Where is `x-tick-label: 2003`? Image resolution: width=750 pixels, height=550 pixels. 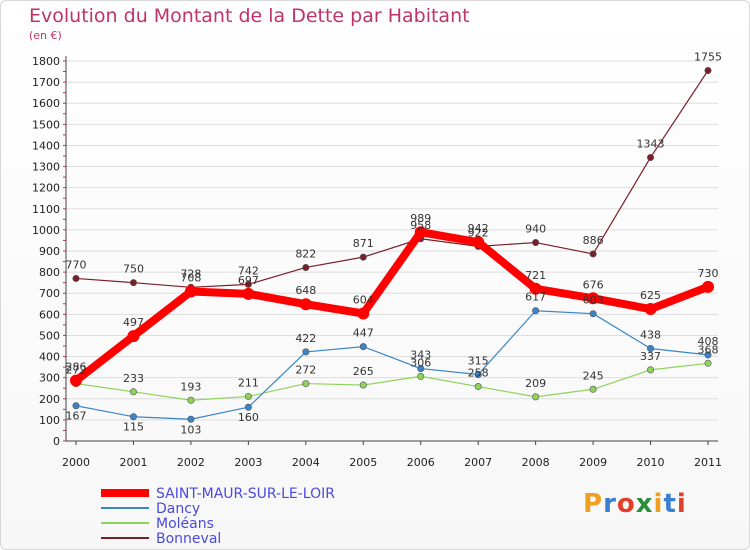 x-tick-label: 2003 is located at coordinates (248, 462).